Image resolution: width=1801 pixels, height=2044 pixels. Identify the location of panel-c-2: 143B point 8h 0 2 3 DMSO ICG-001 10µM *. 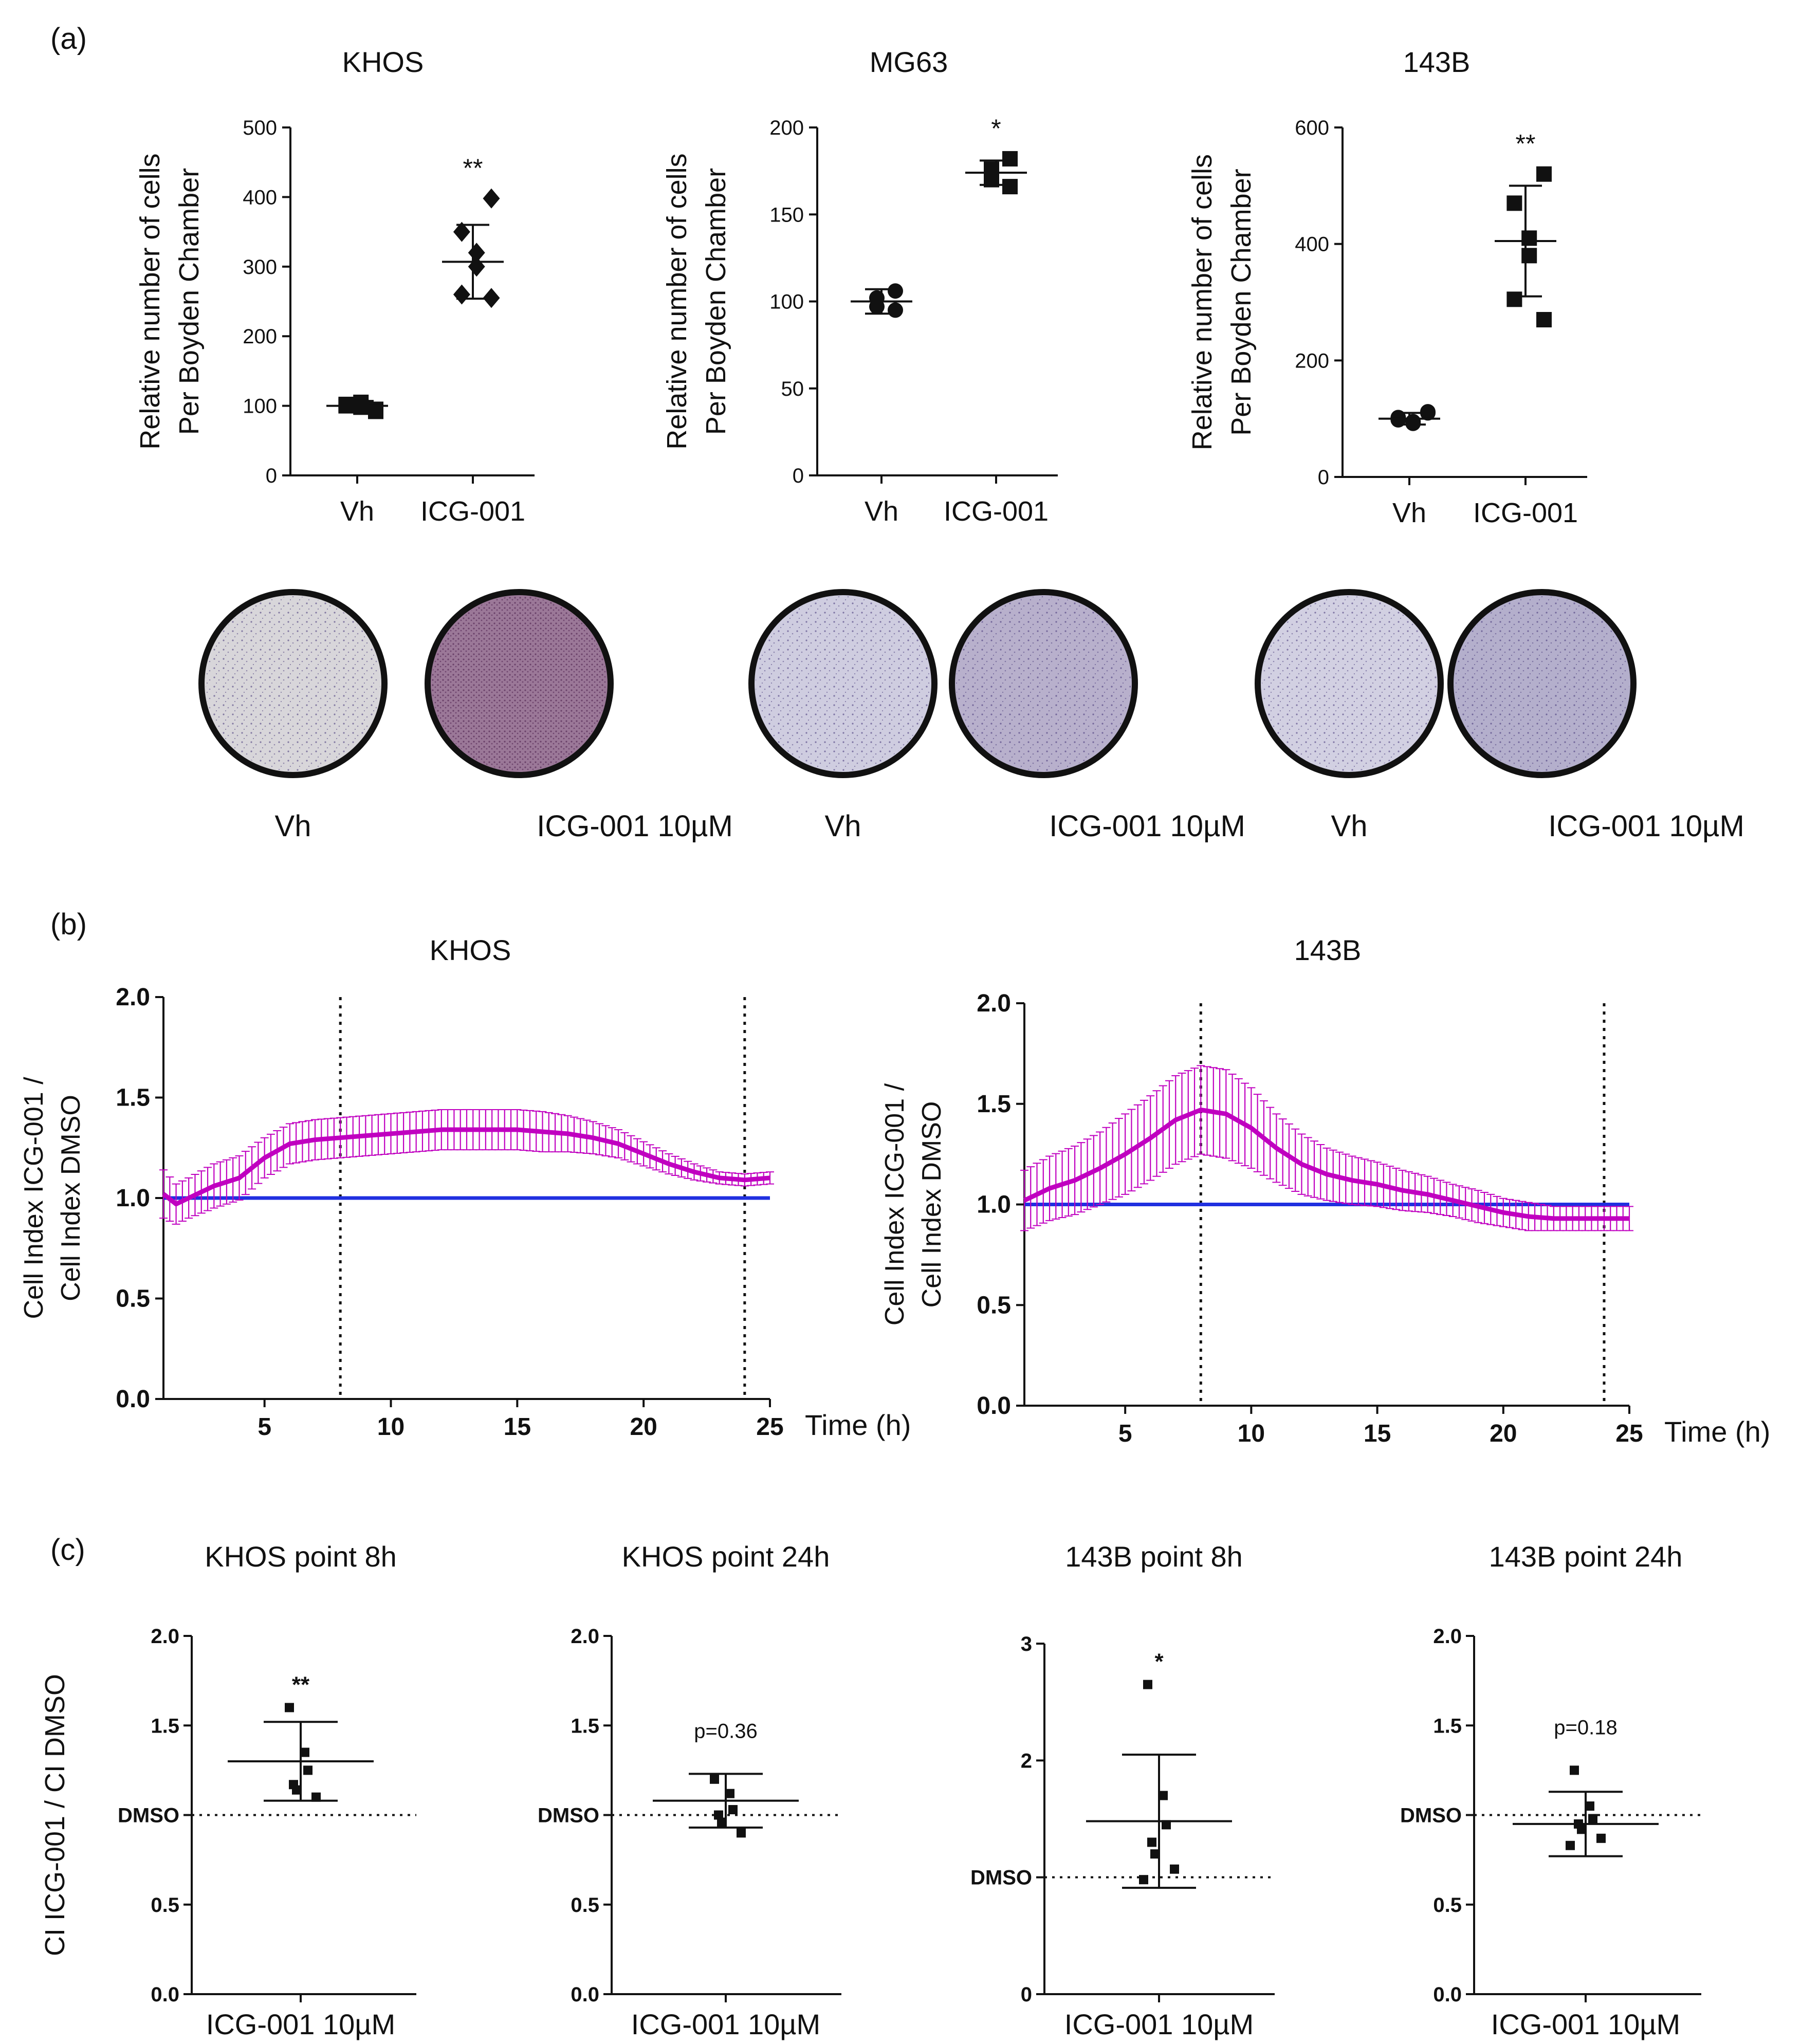
(1122, 1790).